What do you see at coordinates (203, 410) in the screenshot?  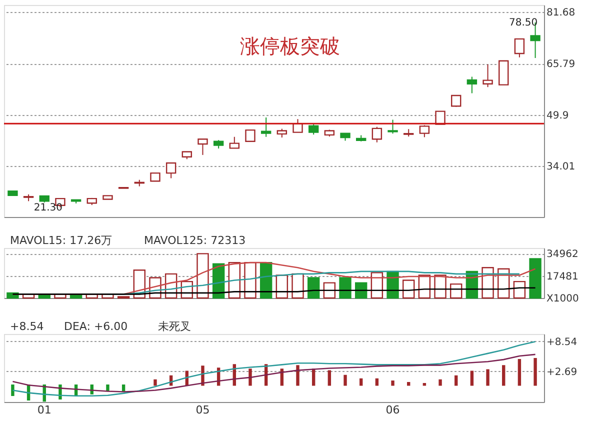 I see `x-tick-label: 05` at bounding box center [203, 410].